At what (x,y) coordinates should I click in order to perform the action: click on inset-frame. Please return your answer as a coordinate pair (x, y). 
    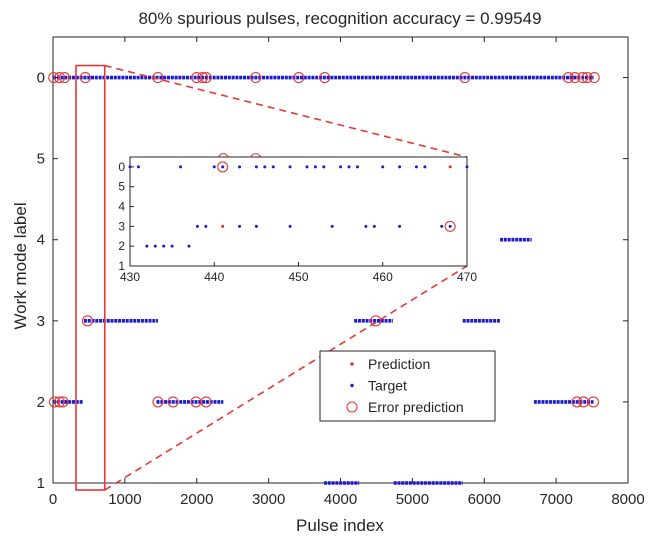
    Looking at the image, I should click on (298, 211).